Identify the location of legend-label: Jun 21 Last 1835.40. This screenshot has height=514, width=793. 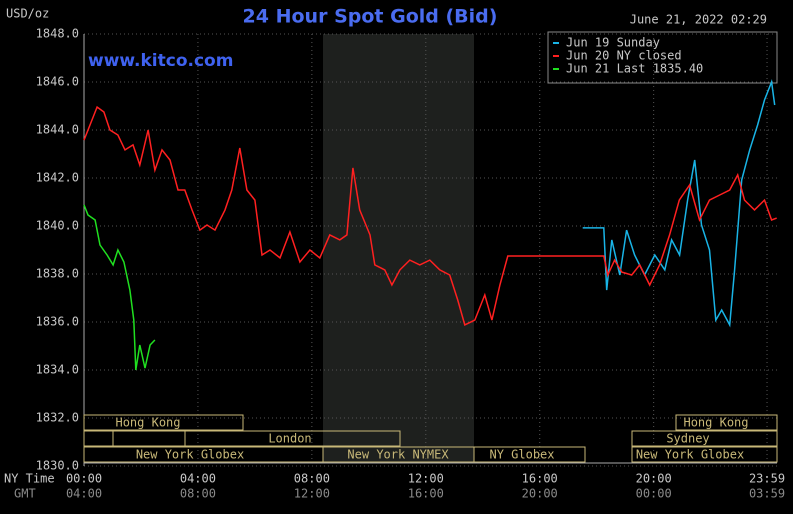
(634, 69).